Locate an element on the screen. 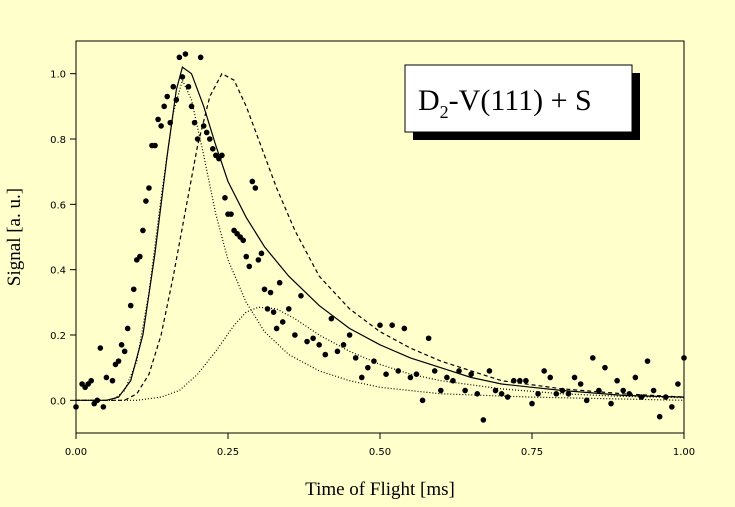 This screenshot has width=735, height=507. annotation: D2-V(111) + S is located at coordinates (505, 103).